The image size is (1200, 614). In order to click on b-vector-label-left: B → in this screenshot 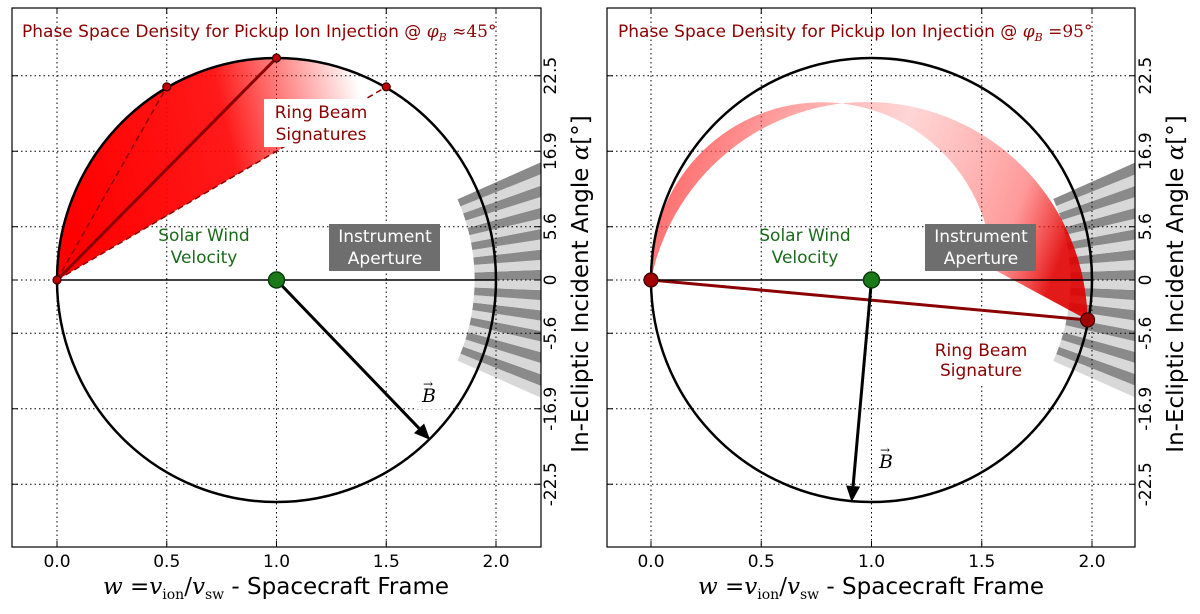, I will do `click(430, 393)`.